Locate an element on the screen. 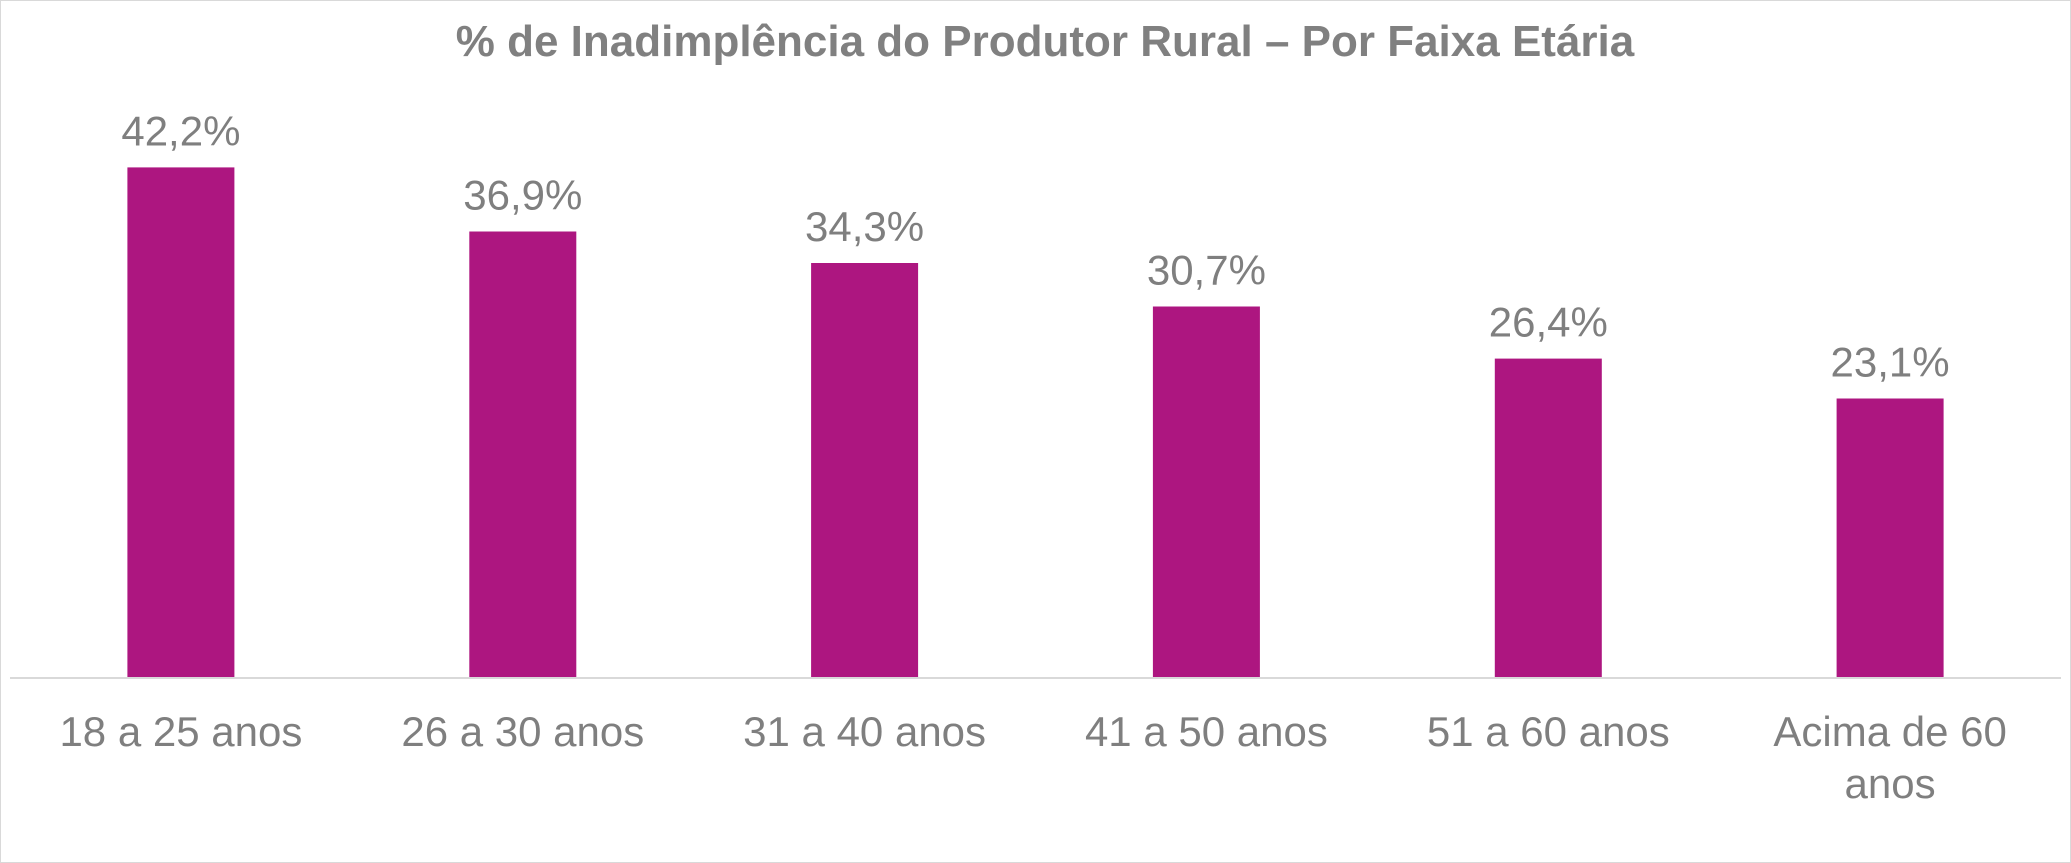  category-label-line: 18 a 25 anos is located at coordinates (180, 731).